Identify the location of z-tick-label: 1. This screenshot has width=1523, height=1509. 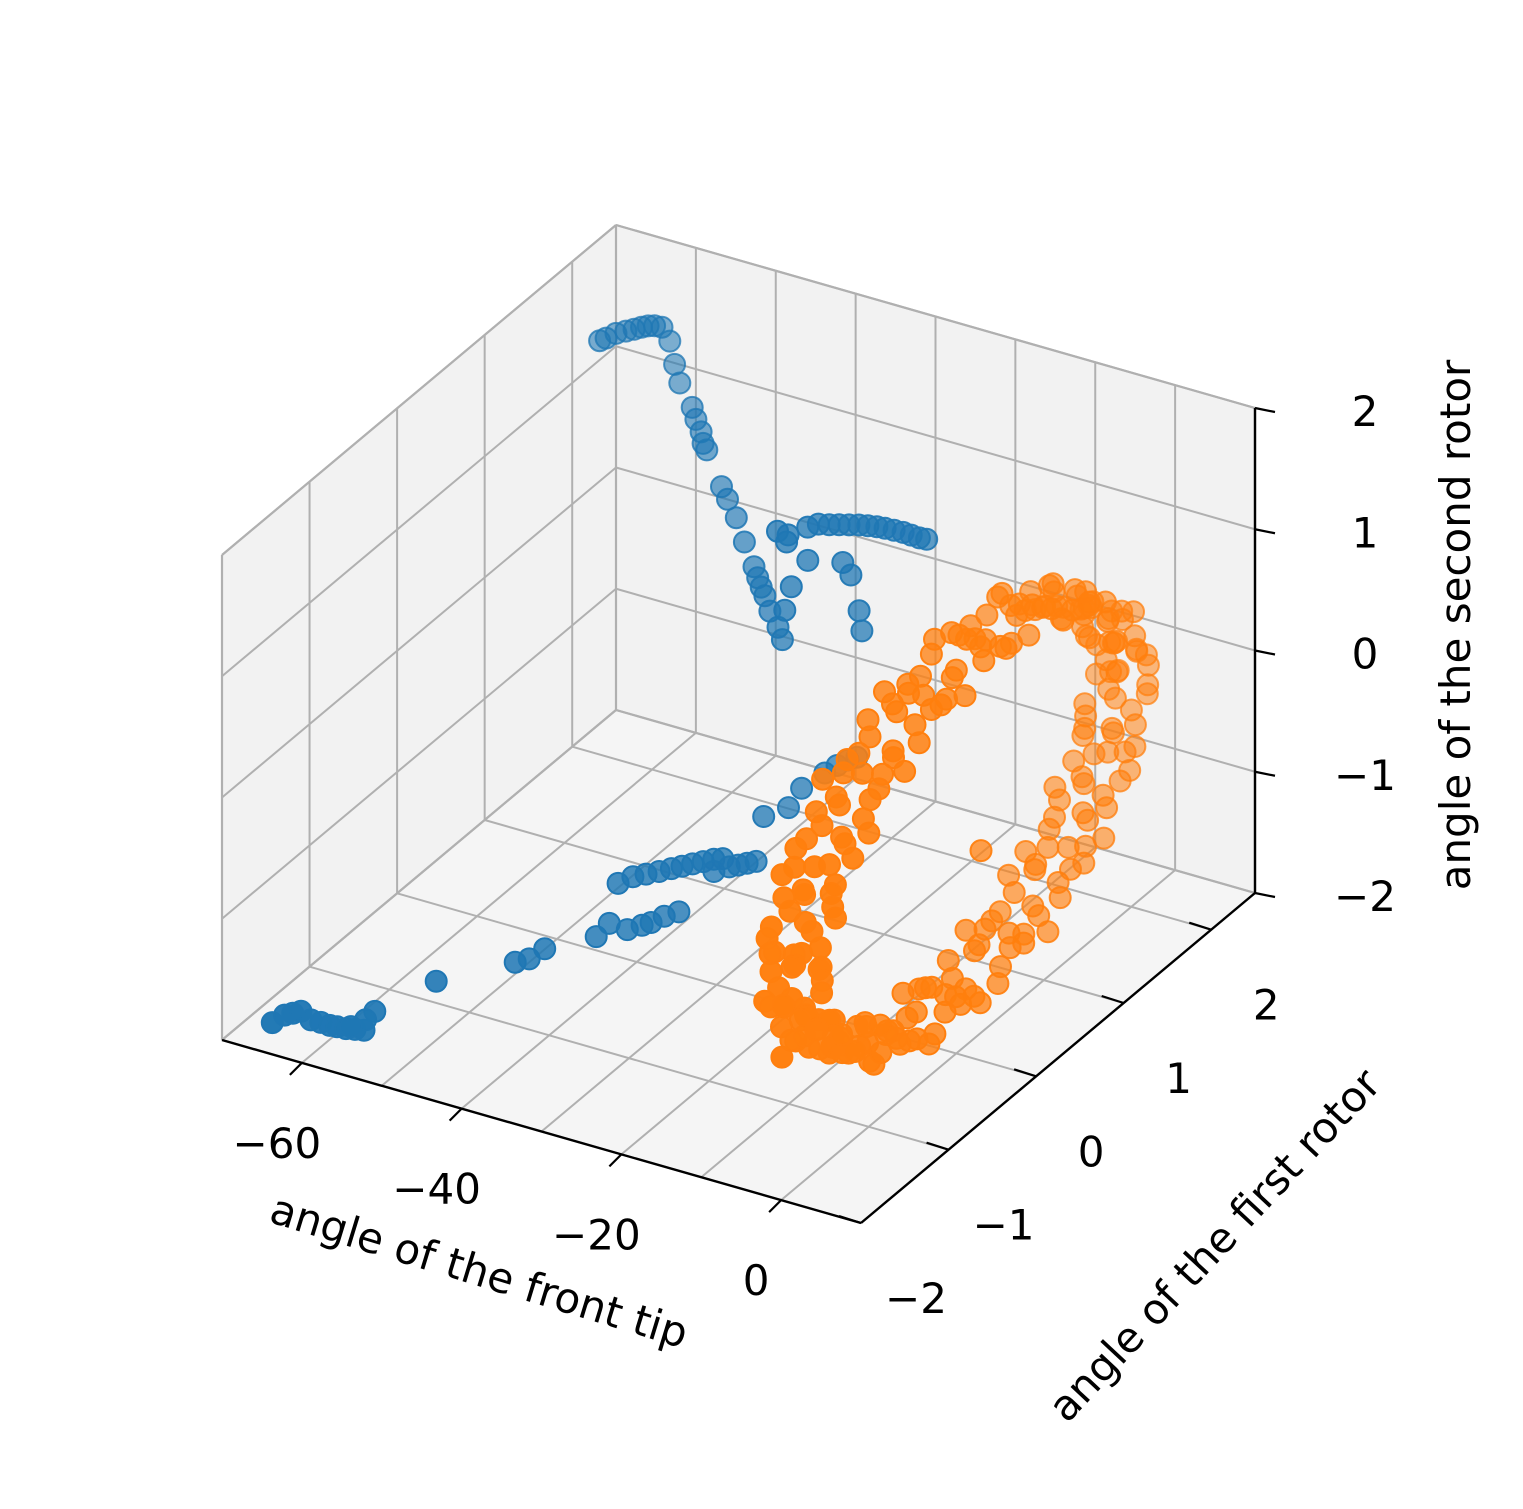
(1365, 532).